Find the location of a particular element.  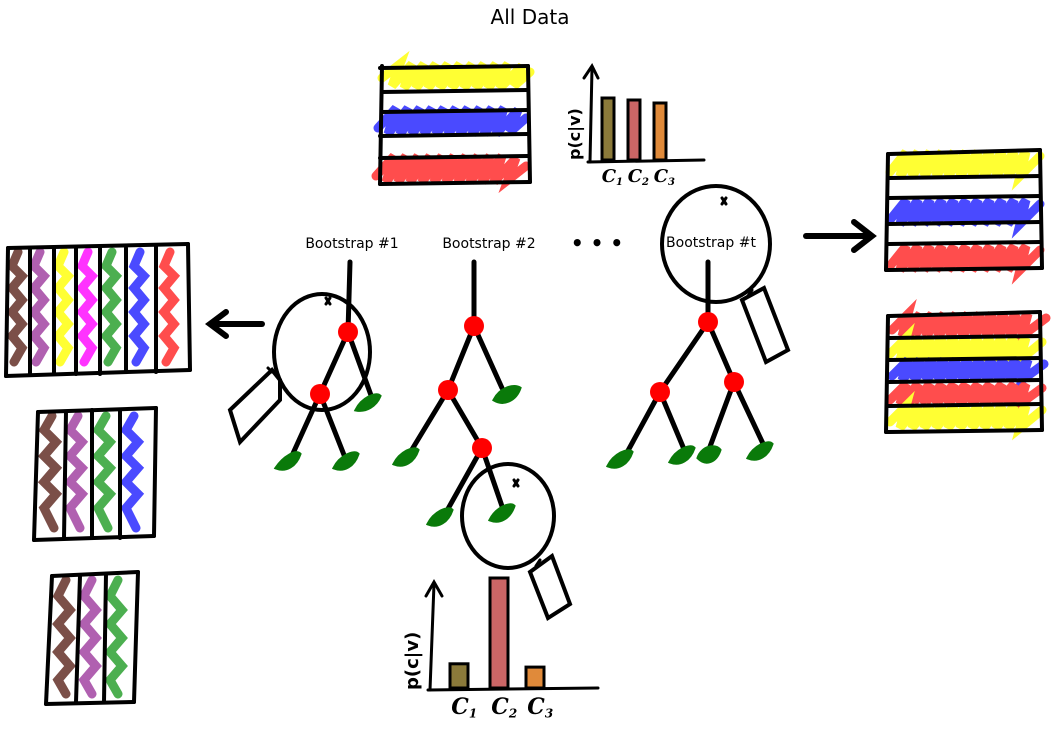

diagram-title: All Data is located at coordinates (530, 17).